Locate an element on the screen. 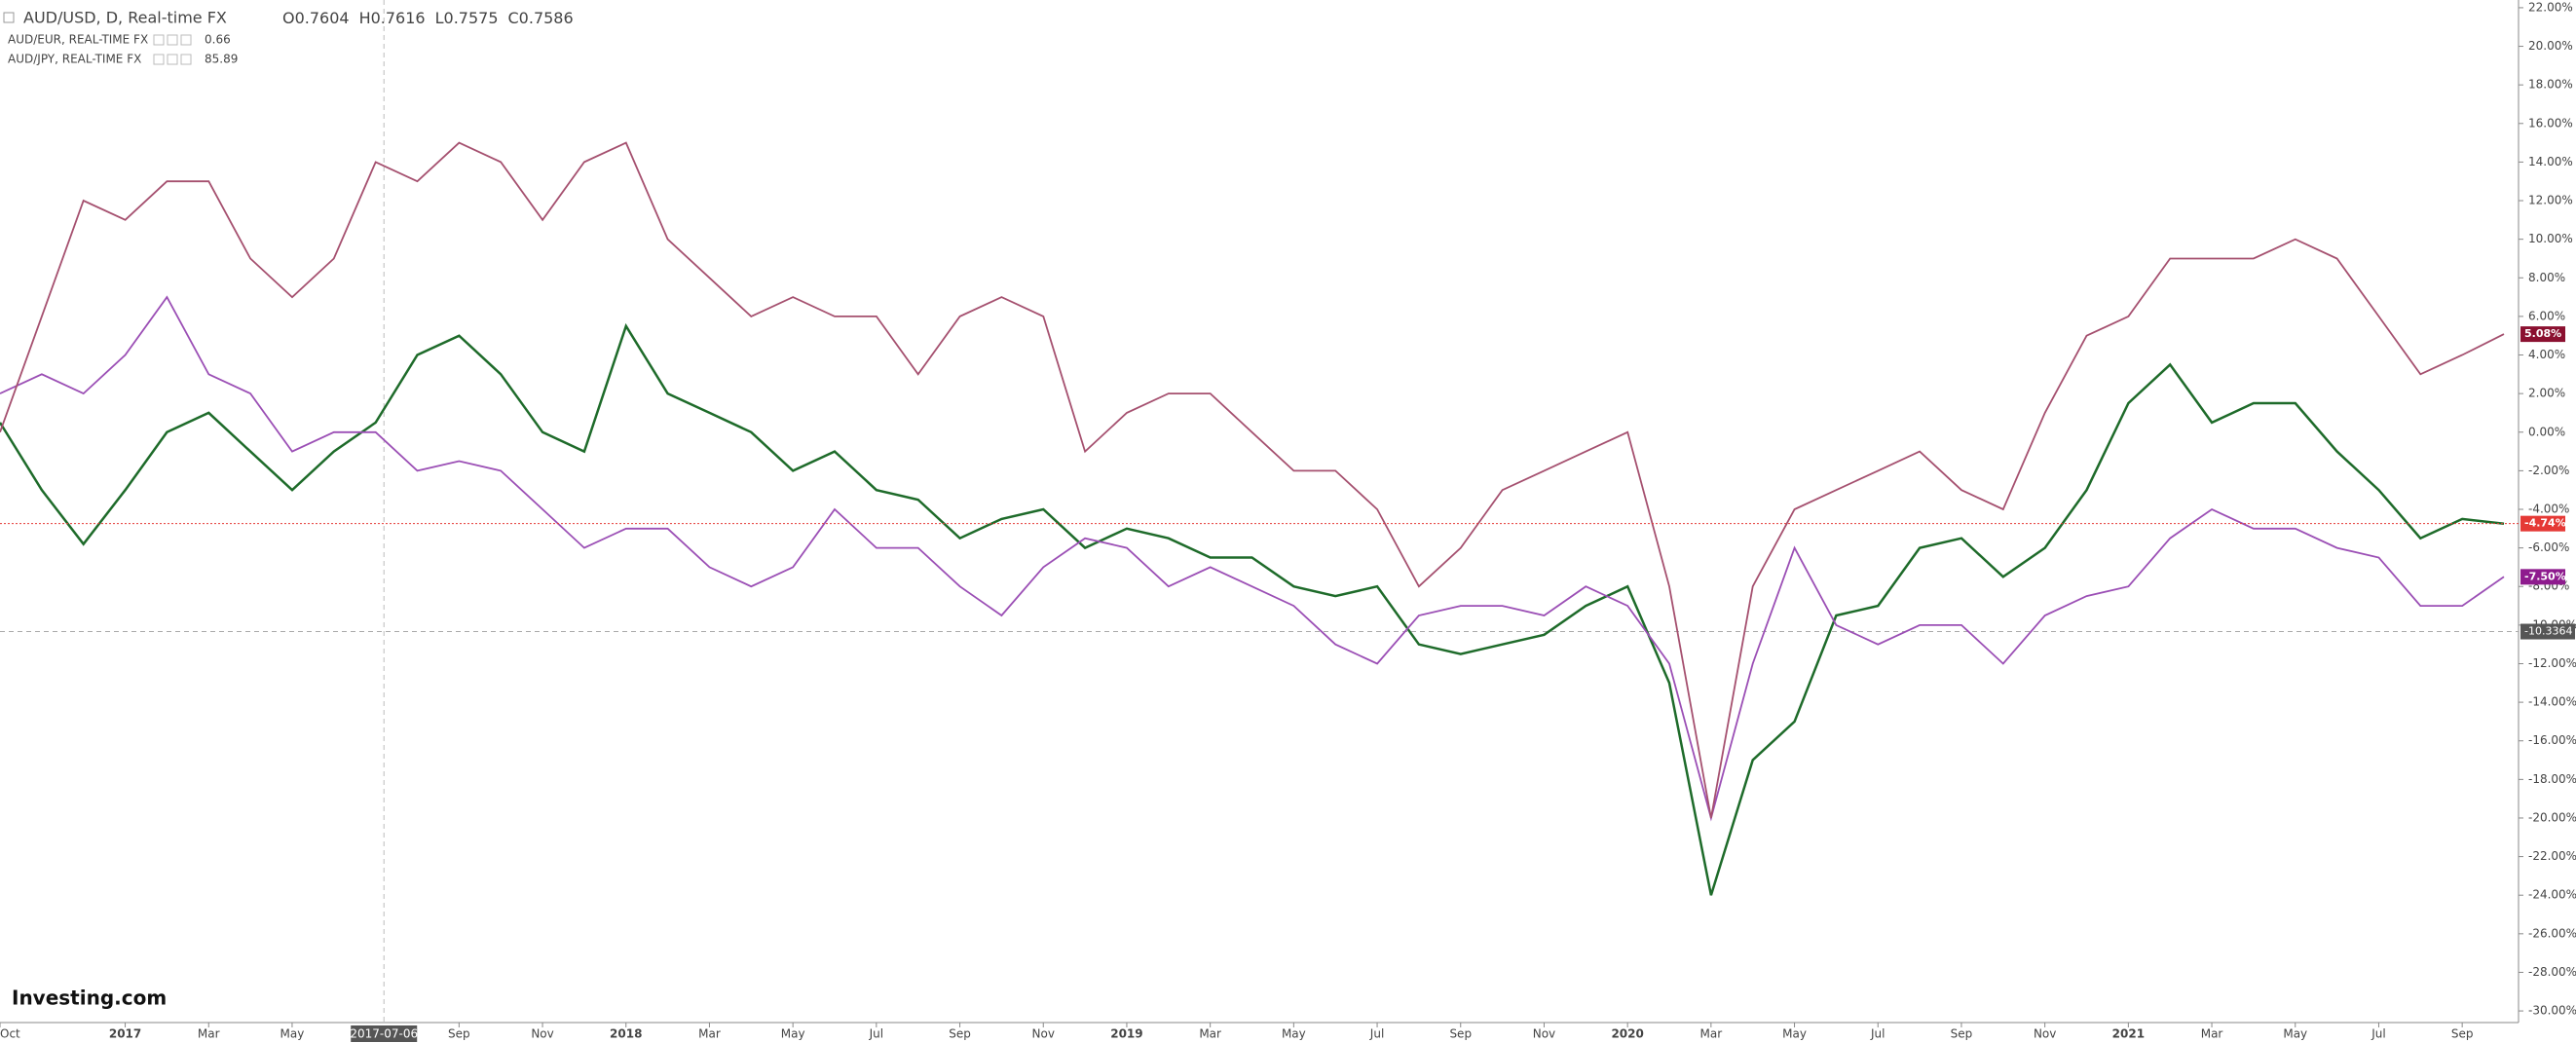 The height and width of the screenshot is (1043, 2576). legend-name: AUD/EUR, REAL-TIME FX is located at coordinates (78, 40).